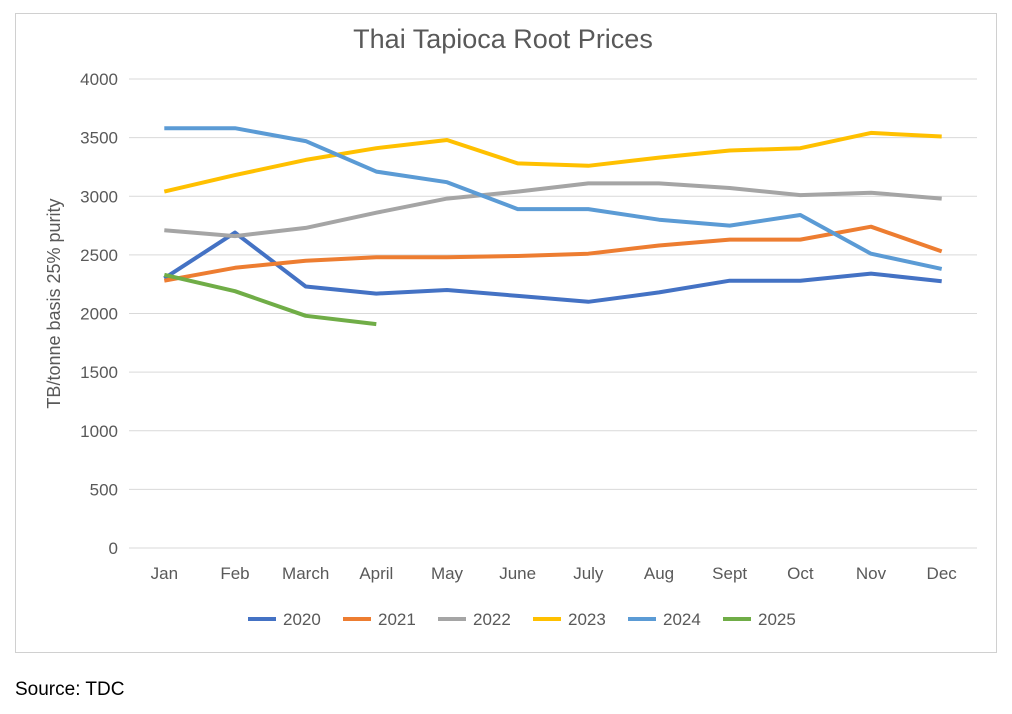  Describe the element at coordinates (871, 573) in the screenshot. I see `x-tick-label: Nov` at that location.